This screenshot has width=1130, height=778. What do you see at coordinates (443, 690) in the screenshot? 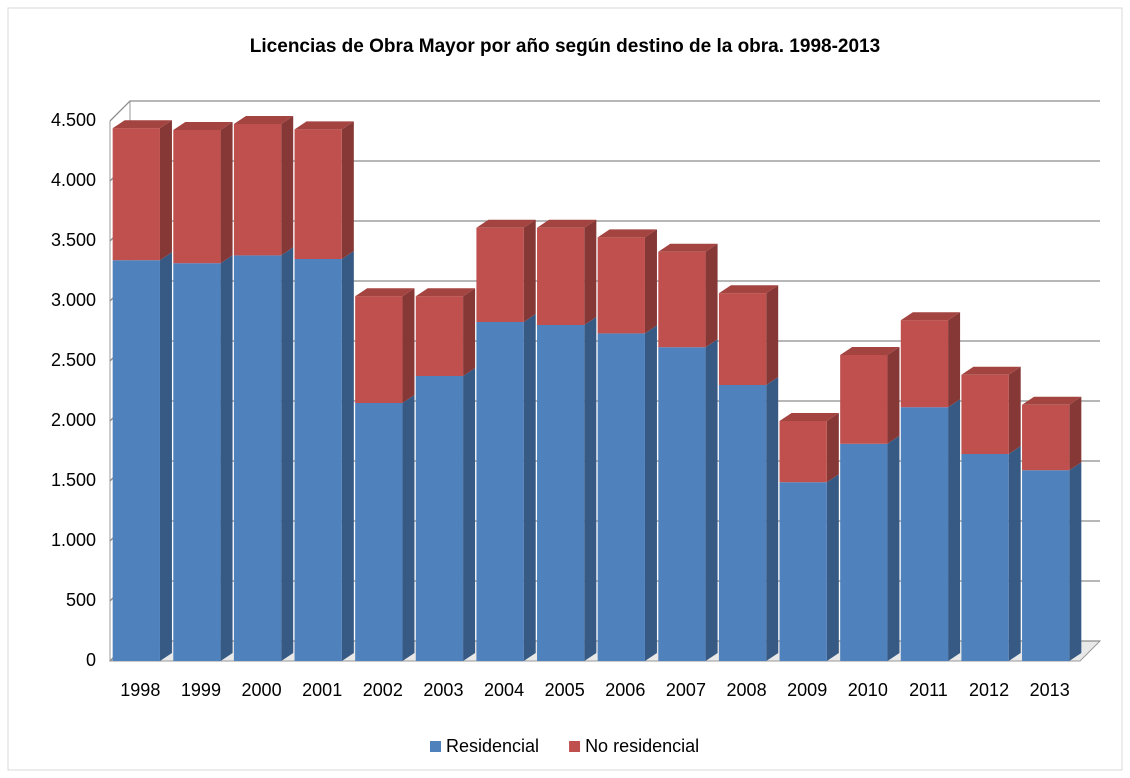
I see `x-tick-label: 2003` at bounding box center [443, 690].